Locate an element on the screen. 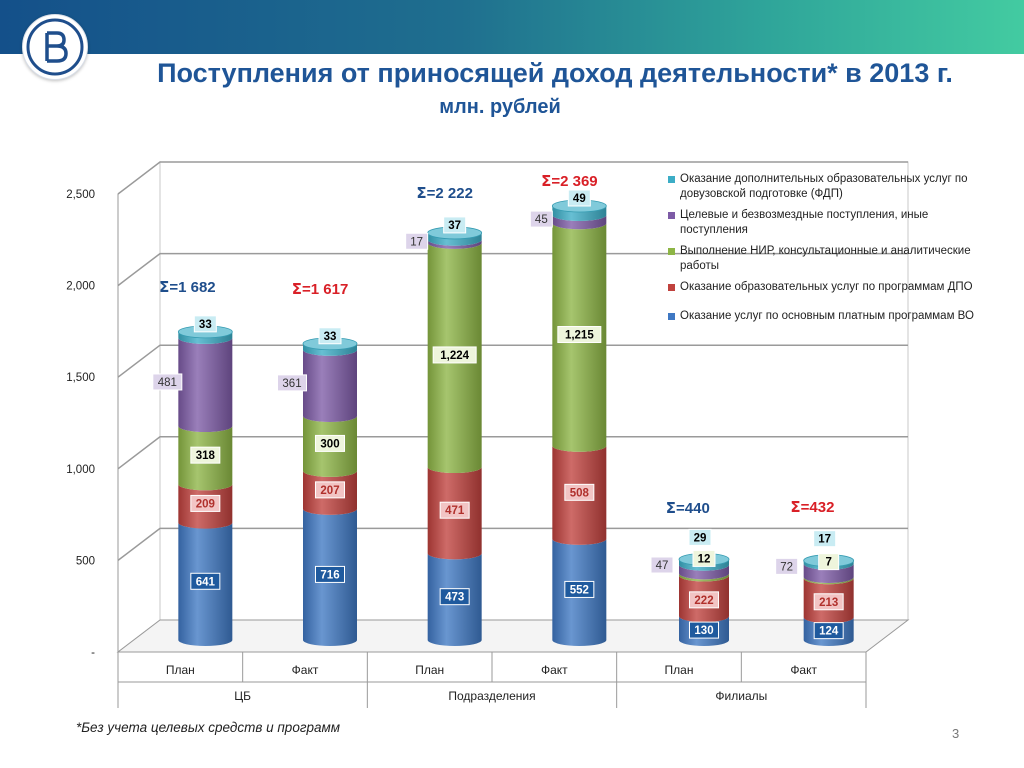  data-label: 33 is located at coordinates (205, 325).